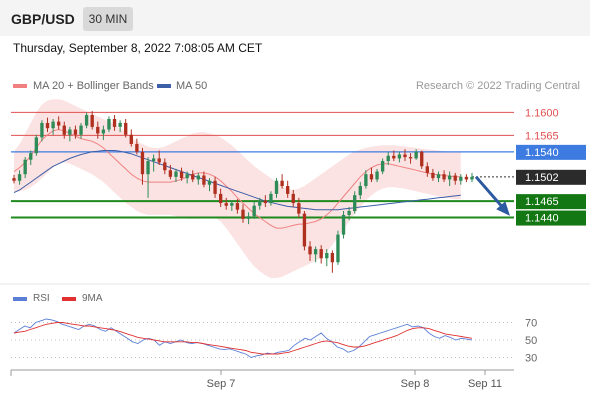 This screenshot has height=400, width=590. Describe the element at coordinates (221, 384) in the screenshot. I see `x-tick-label: Sep 7` at that location.